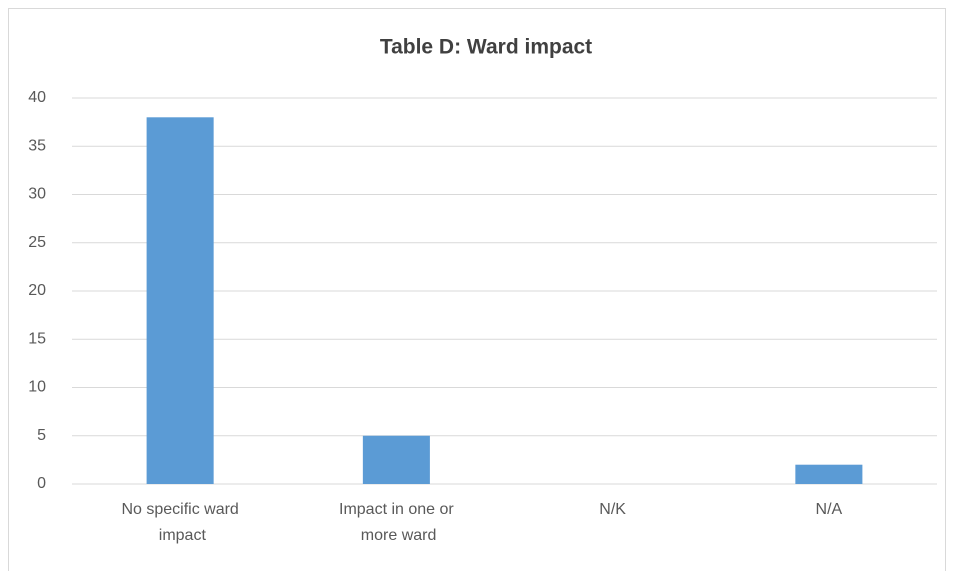 This screenshot has width=954, height=571. I want to click on y-tick-label: 0, so click(41, 483).